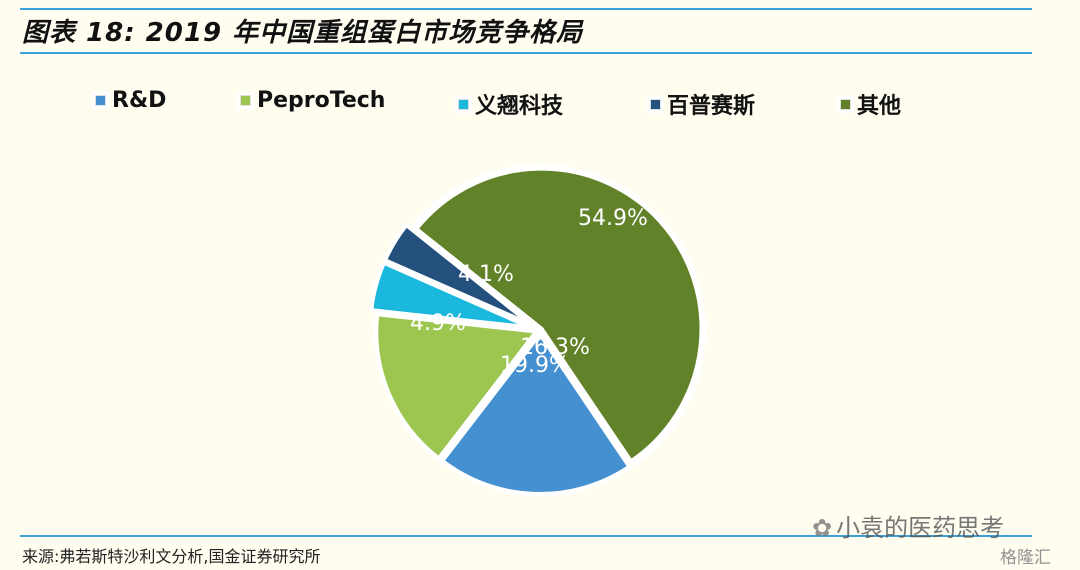 The width and height of the screenshot is (1080, 570). Describe the element at coordinates (519, 106) in the screenshot. I see `legend-label: 义翘科技` at that location.